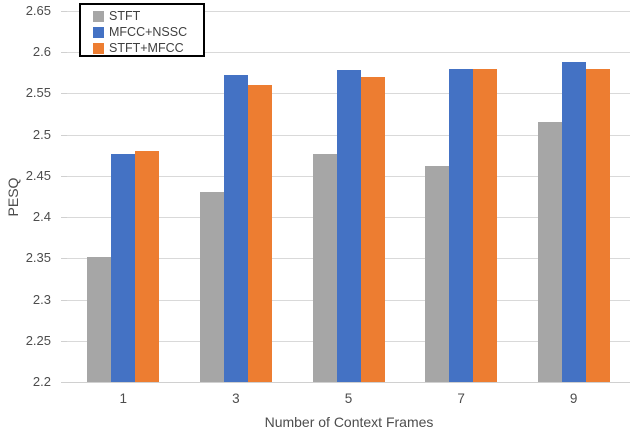 The height and width of the screenshot is (432, 632). I want to click on legend-entry: STFT, so click(148, 16).